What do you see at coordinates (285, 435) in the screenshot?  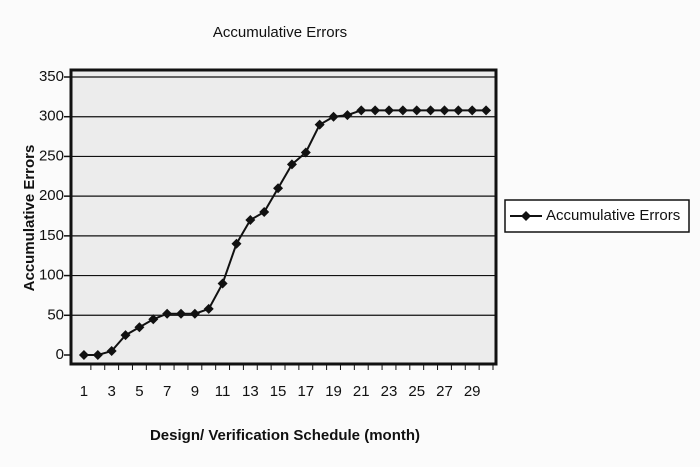 I see `x-axis-label: Design/ Verification Schedule (month)` at bounding box center [285, 435].